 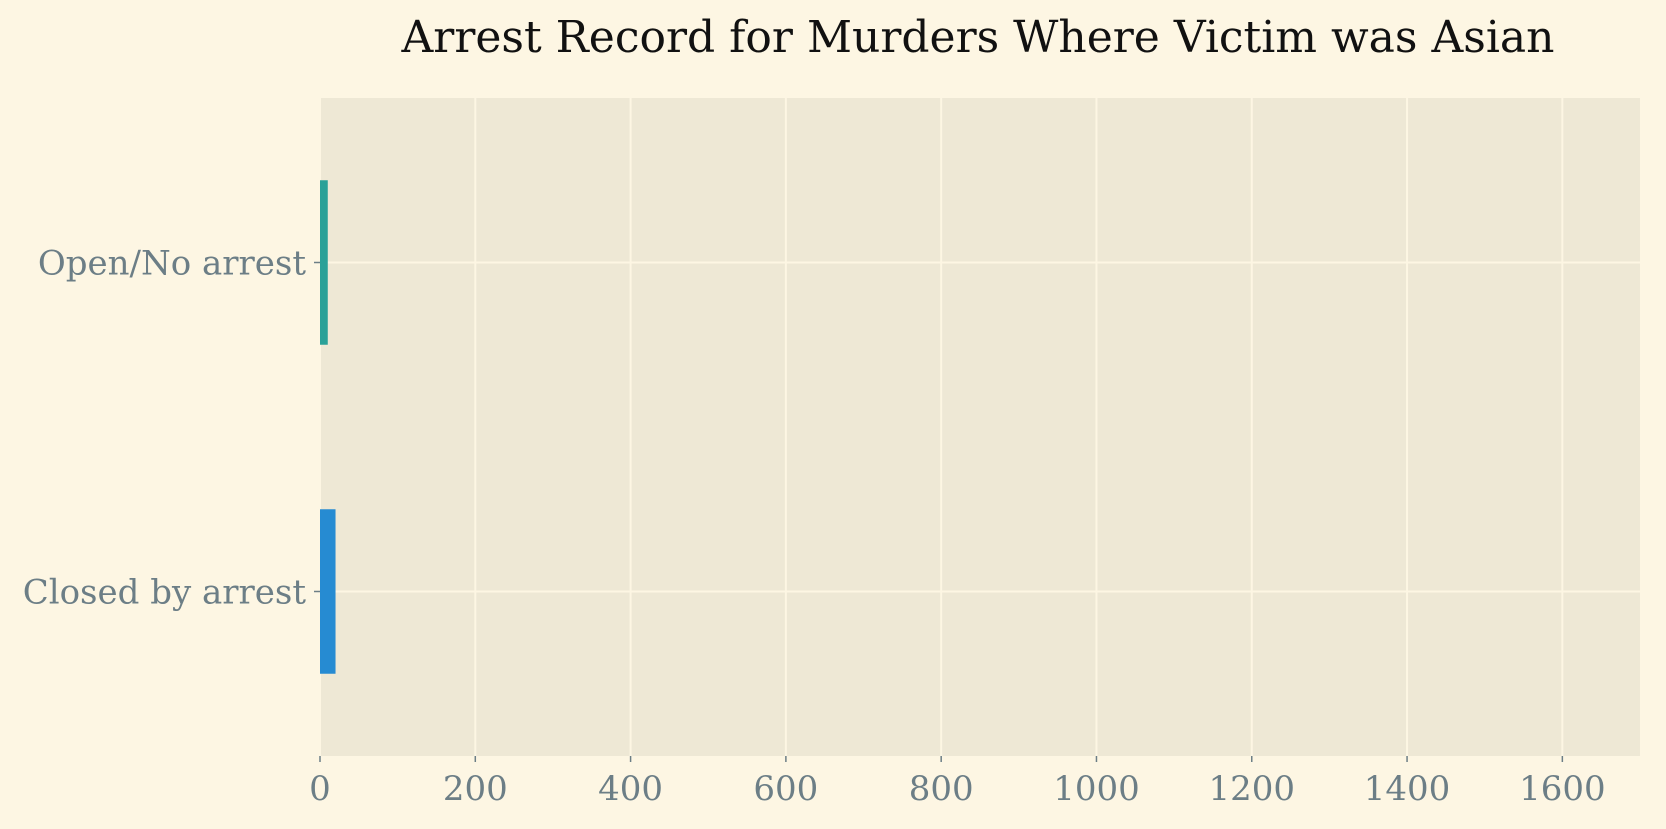 I want to click on x-tick-label: 1600, so click(x=1562, y=789).